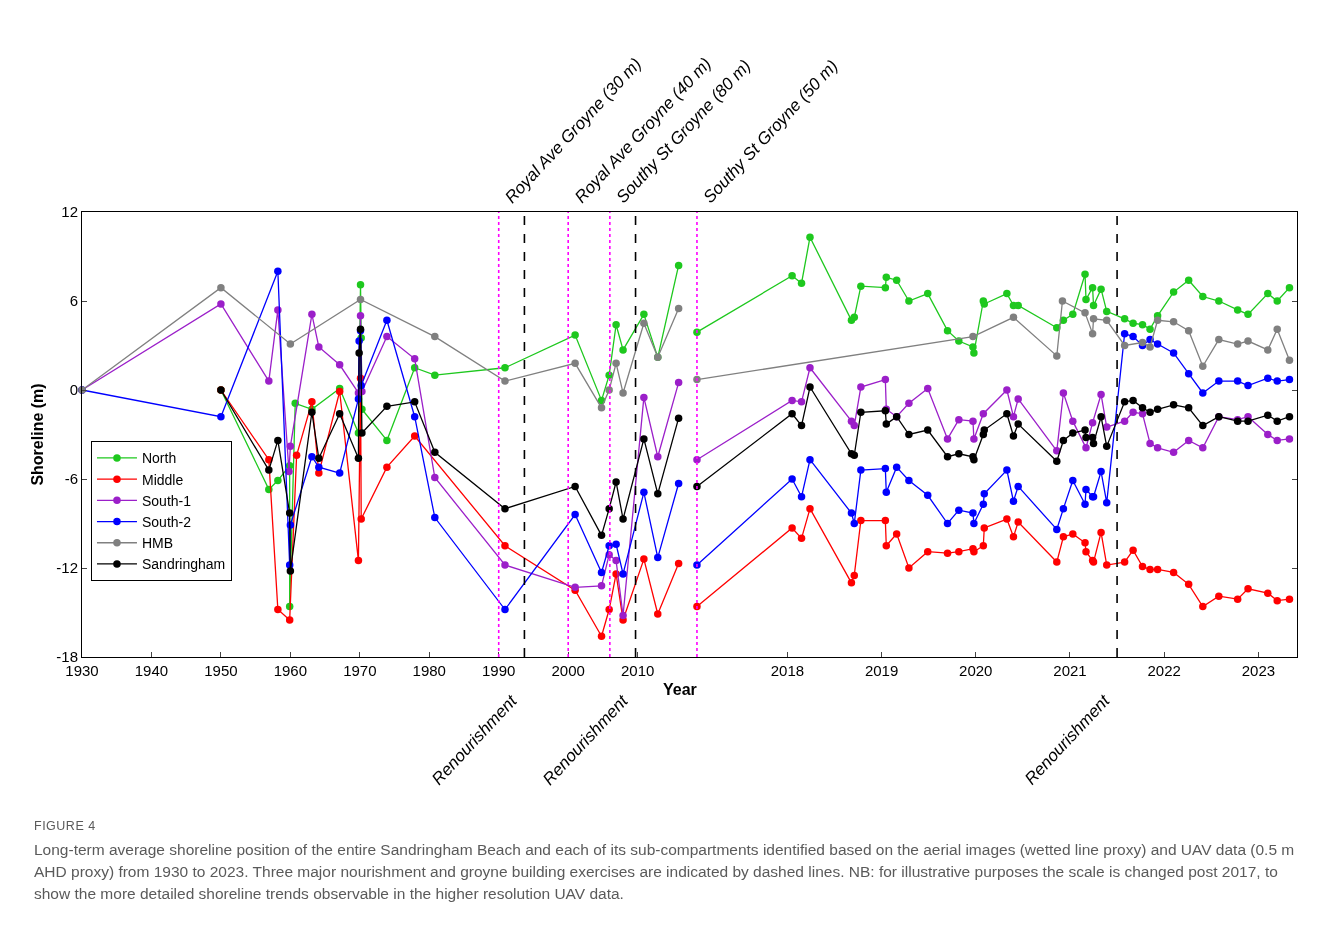 This screenshot has width=1323, height=931. What do you see at coordinates (71, 479) in the screenshot?
I see `y-tick-label: -6` at bounding box center [71, 479].